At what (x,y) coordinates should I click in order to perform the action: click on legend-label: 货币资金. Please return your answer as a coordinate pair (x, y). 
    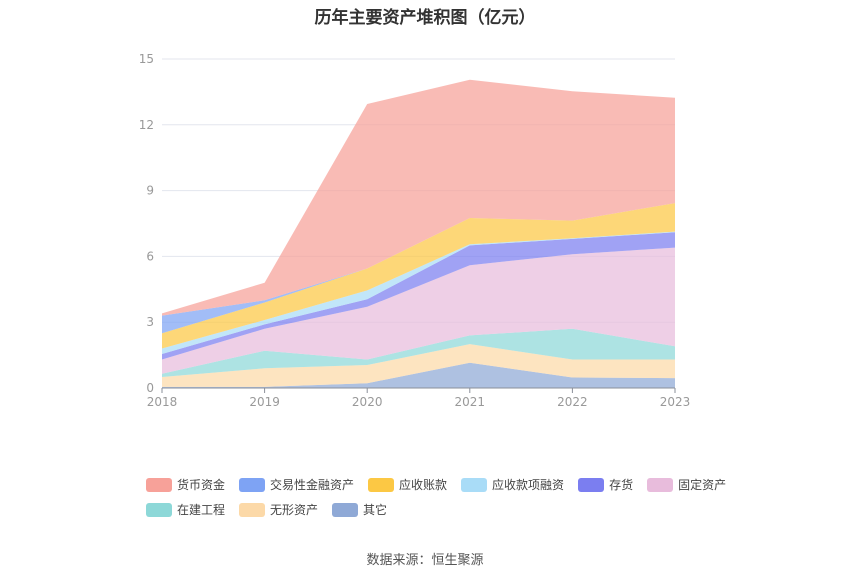
    Looking at the image, I should click on (201, 485).